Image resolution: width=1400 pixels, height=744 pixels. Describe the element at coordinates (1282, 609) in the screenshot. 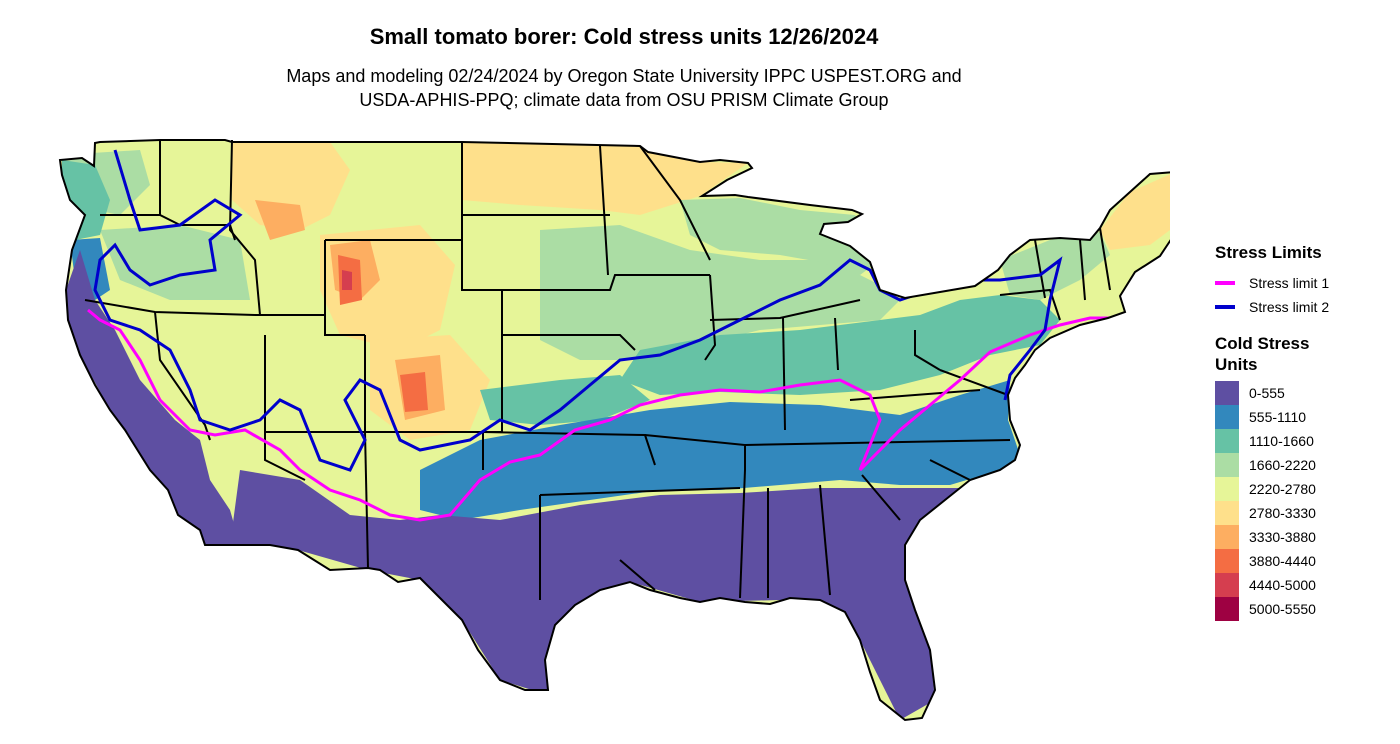

I see `cold-stress-label: 5000-5550` at that location.